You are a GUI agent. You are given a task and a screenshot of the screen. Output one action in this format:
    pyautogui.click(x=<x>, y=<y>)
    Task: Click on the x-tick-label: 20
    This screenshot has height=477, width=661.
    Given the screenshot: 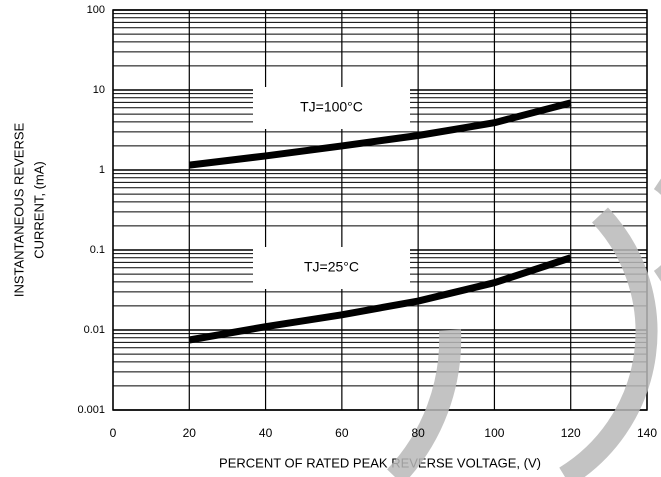 What is the action you would take?
    pyautogui.click(x=190, y=433)
    